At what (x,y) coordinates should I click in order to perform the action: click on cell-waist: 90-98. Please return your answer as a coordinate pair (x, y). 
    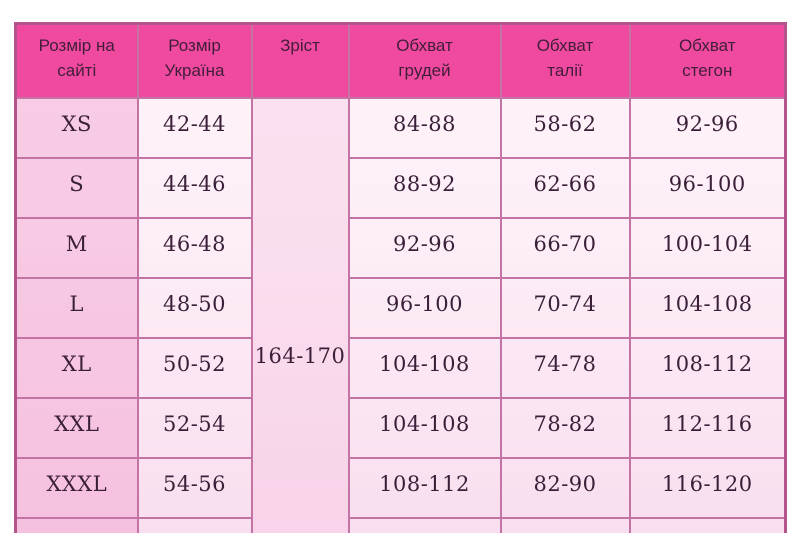
    Looking at the image, I should click on (565, 525).